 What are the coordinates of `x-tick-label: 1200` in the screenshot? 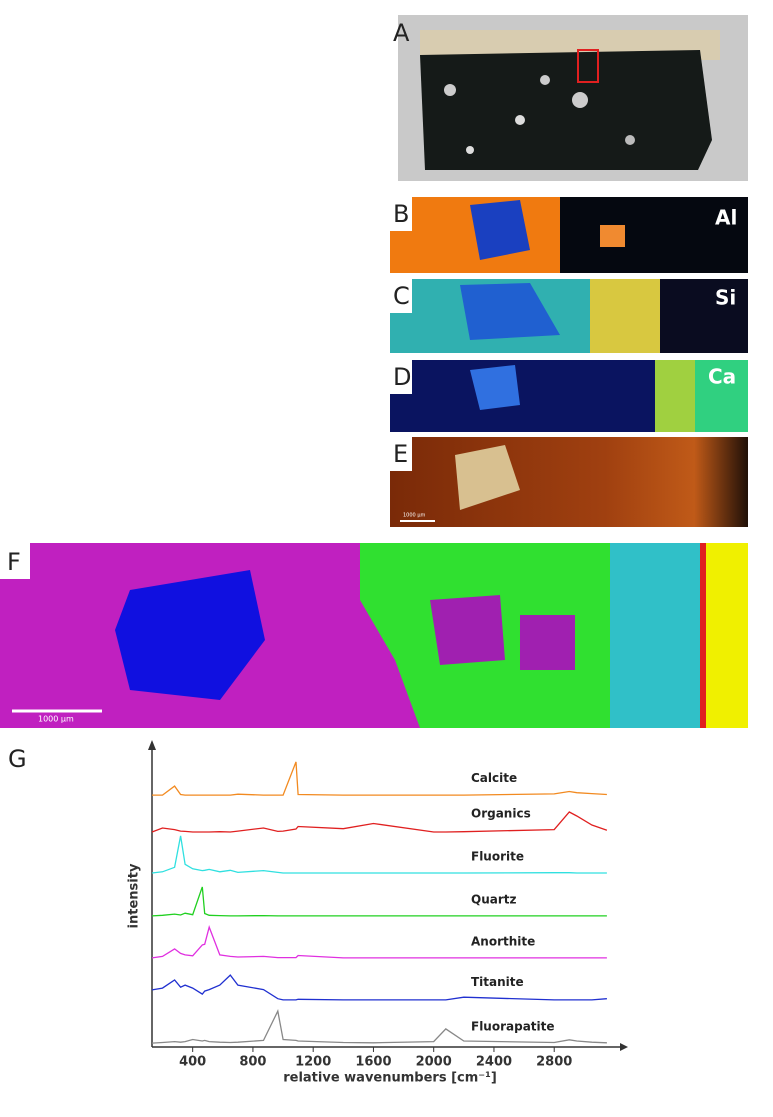 It's located at (313, 1062).